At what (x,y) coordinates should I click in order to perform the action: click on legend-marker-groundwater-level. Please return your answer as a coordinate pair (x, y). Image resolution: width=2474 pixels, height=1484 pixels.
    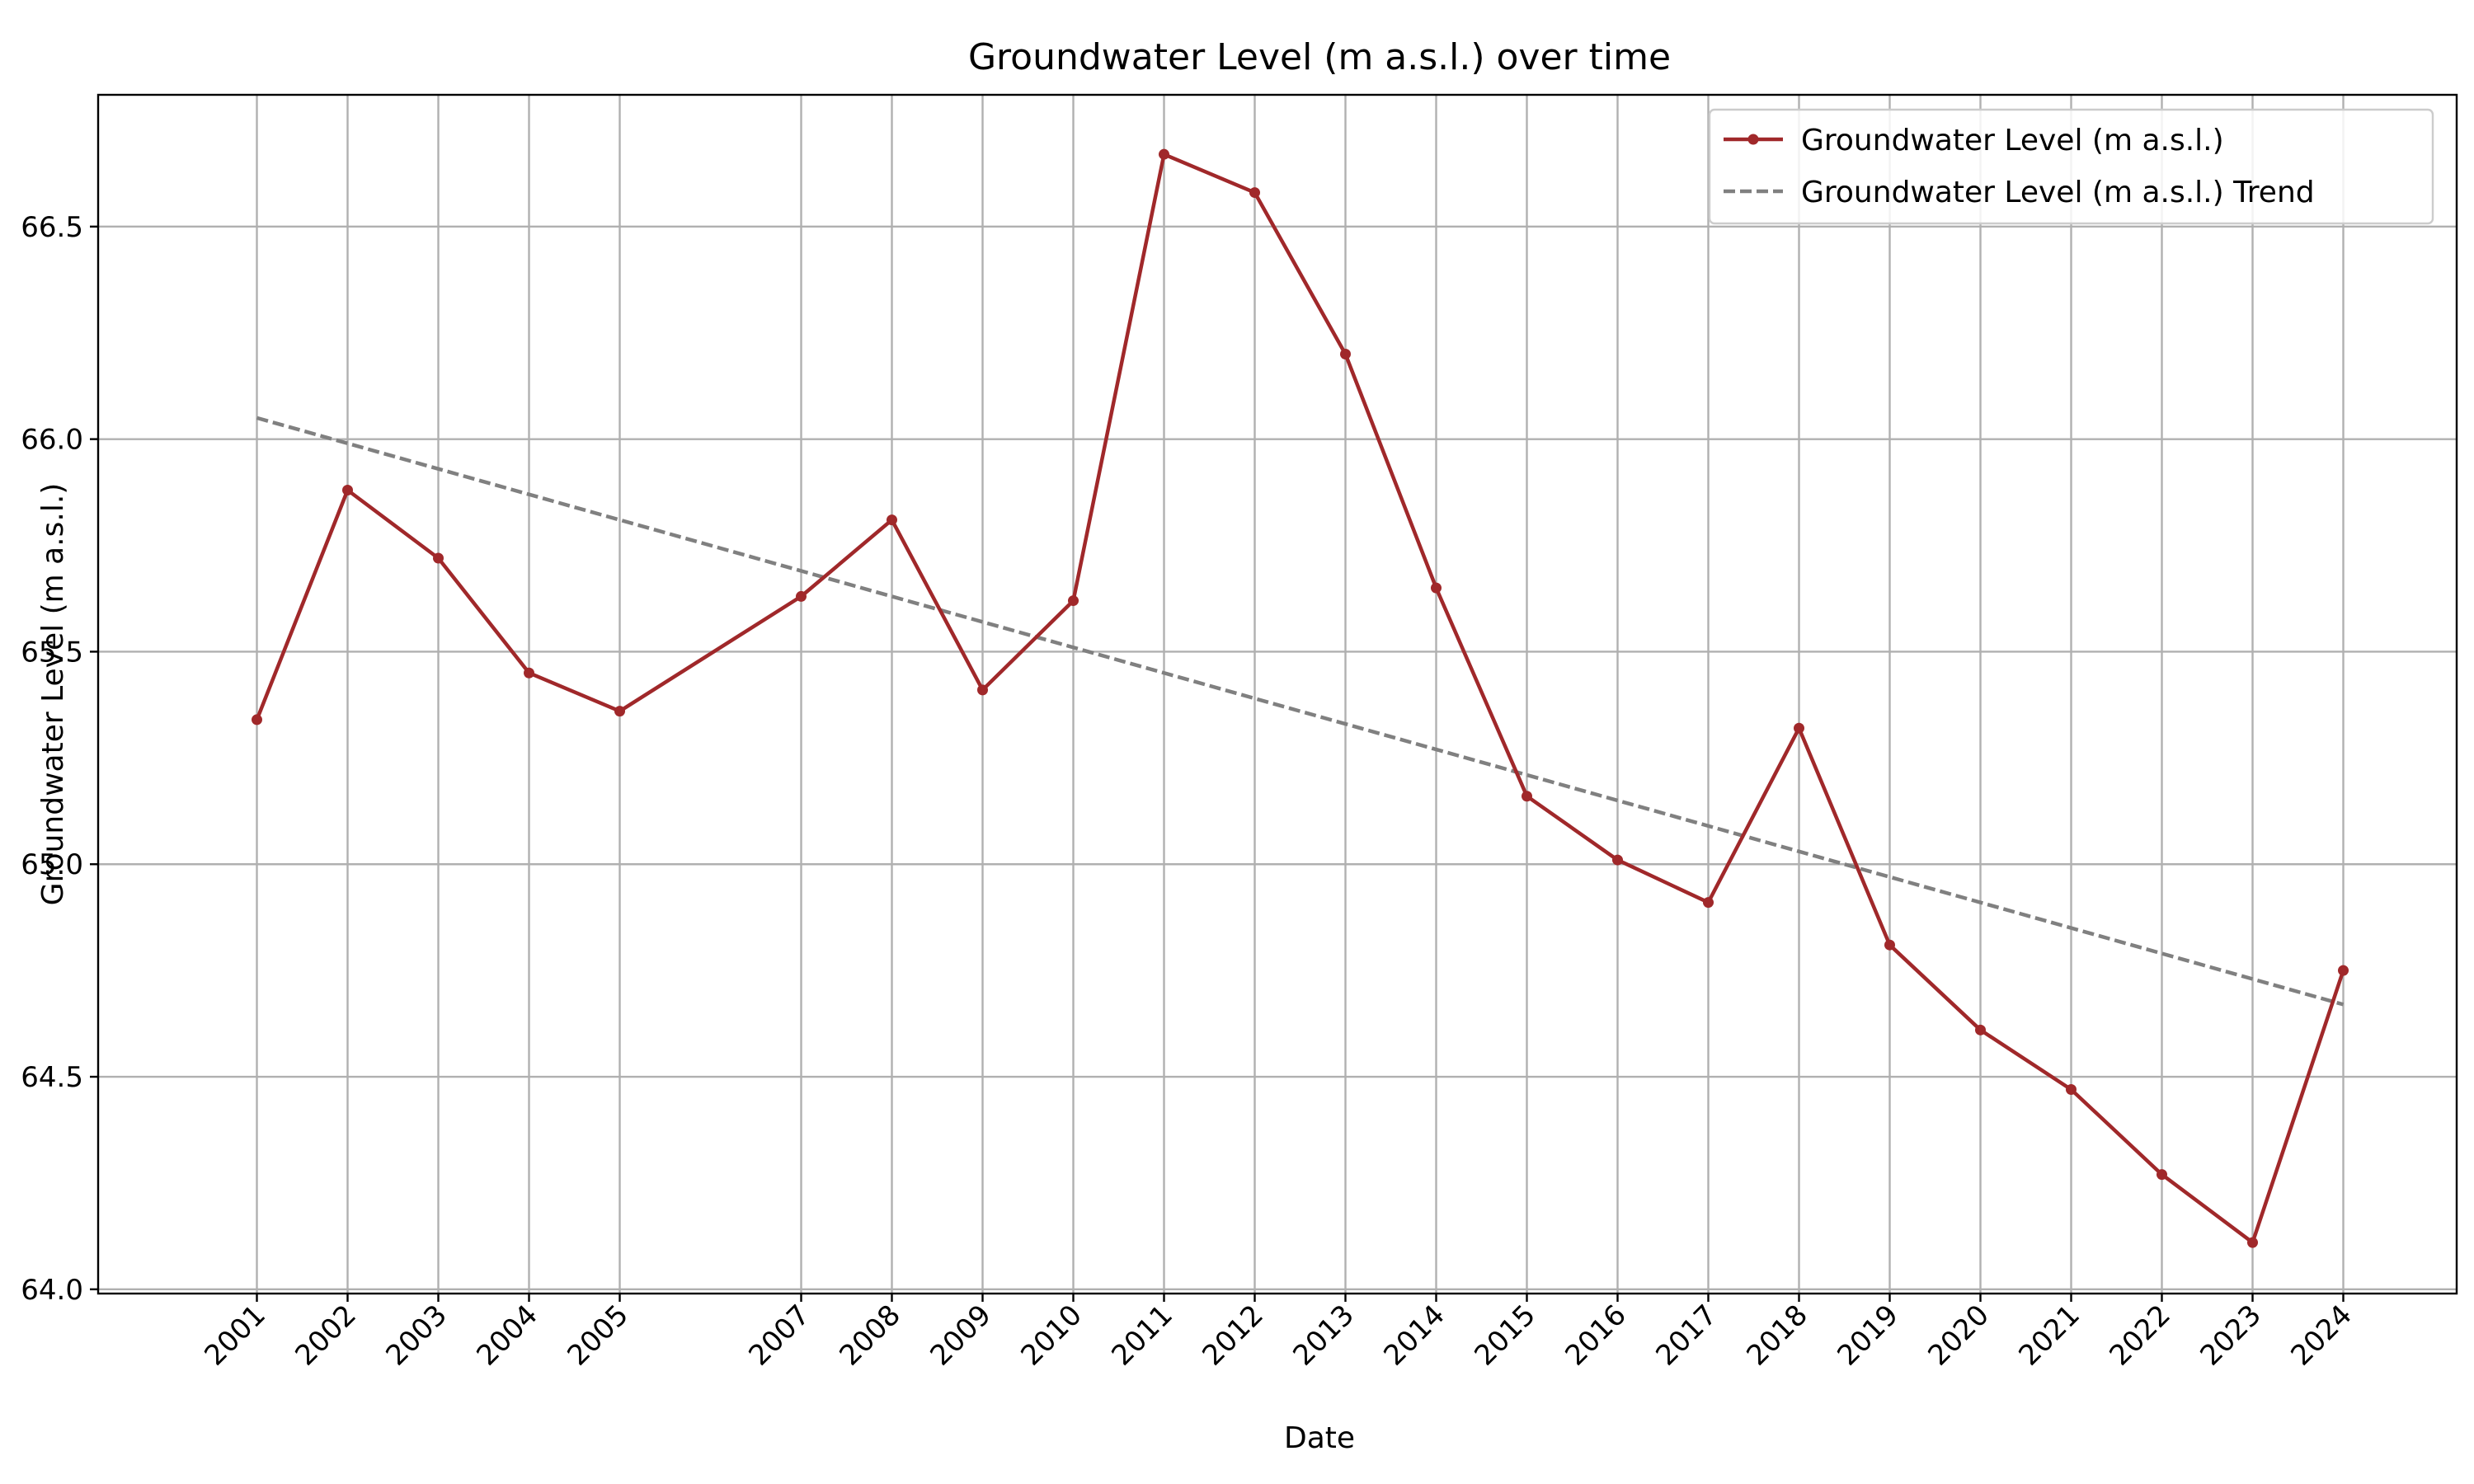
    Looking at the image, I should click on (1753, 139).